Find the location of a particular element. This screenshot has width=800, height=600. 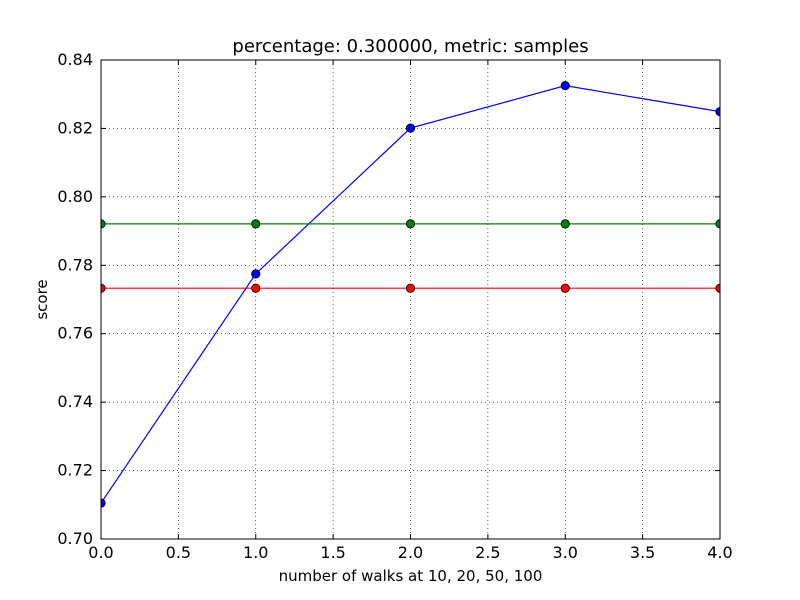

x-axis-label: number of walks at 10, 20, 50, 100 is located at coordinates (411, 576).